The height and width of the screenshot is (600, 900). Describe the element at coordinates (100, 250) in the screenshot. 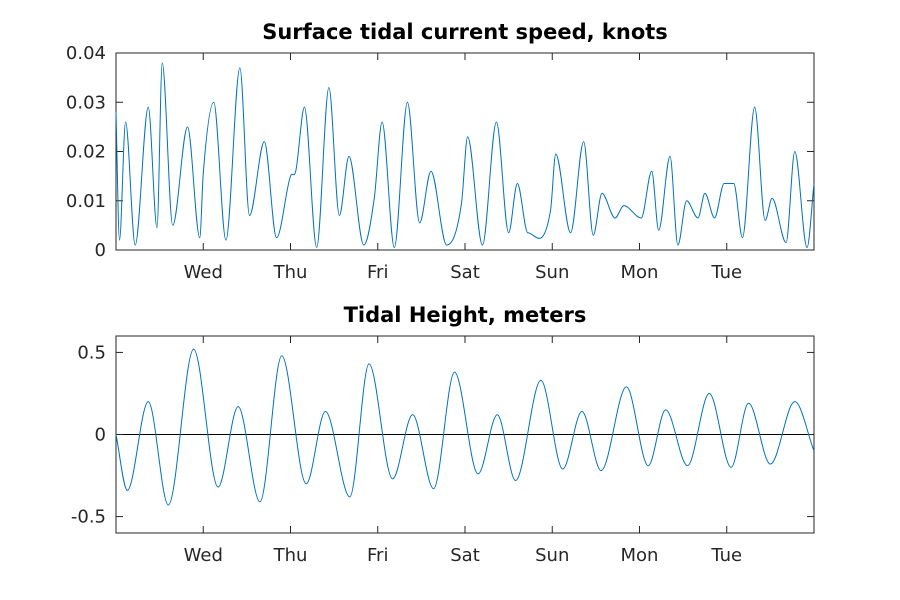

I see `current-speed-y-tick-label: 0` at that location.